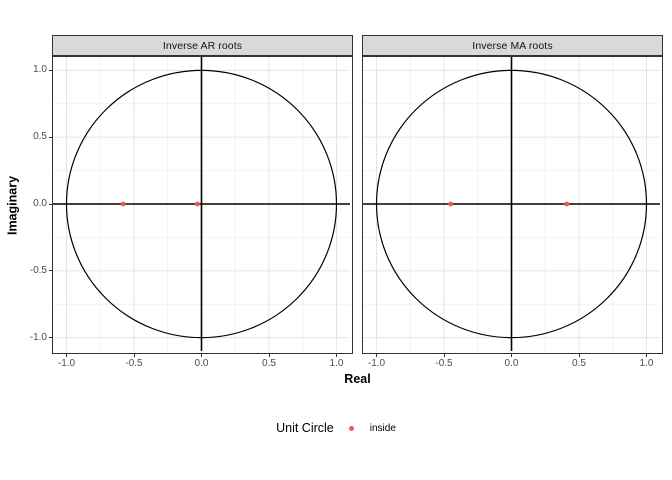  Describe the element at coordinates (12, 205) in the screenshot. I see `y-axis-title: Imaginary` at that location.